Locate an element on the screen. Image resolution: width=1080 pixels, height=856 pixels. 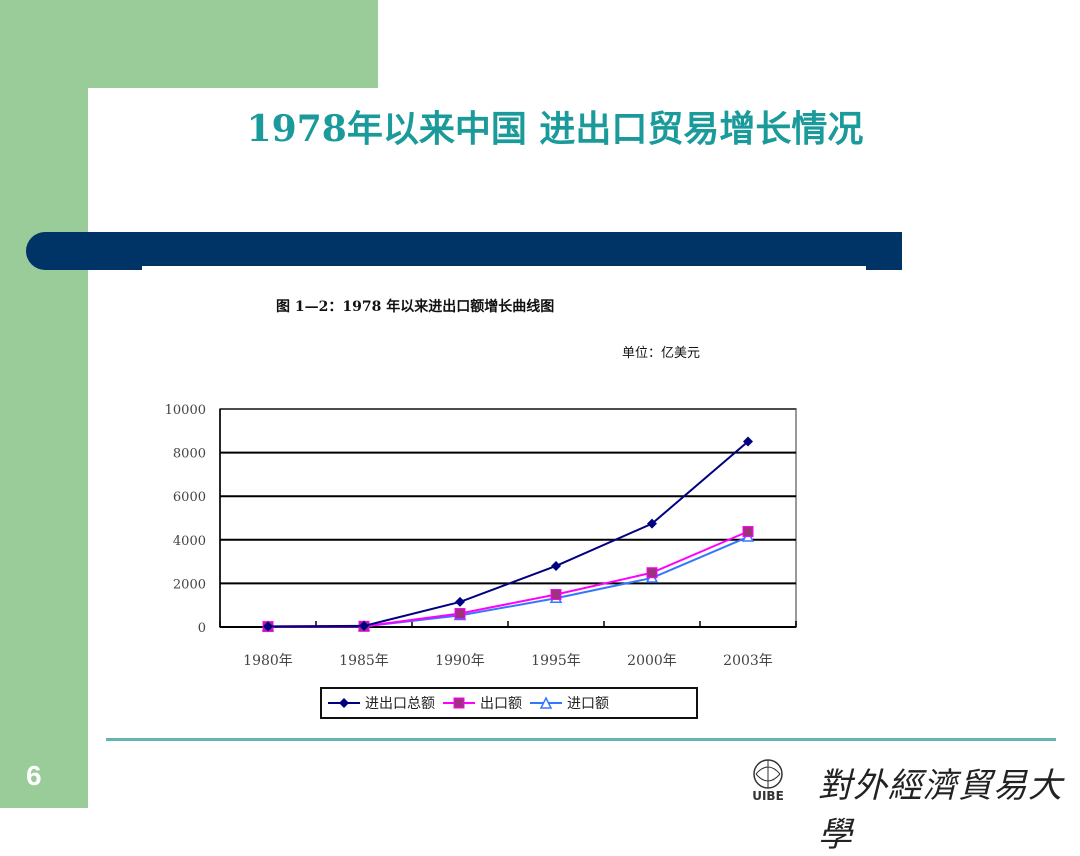
sidebar-band is located at coordinates (44, 404).